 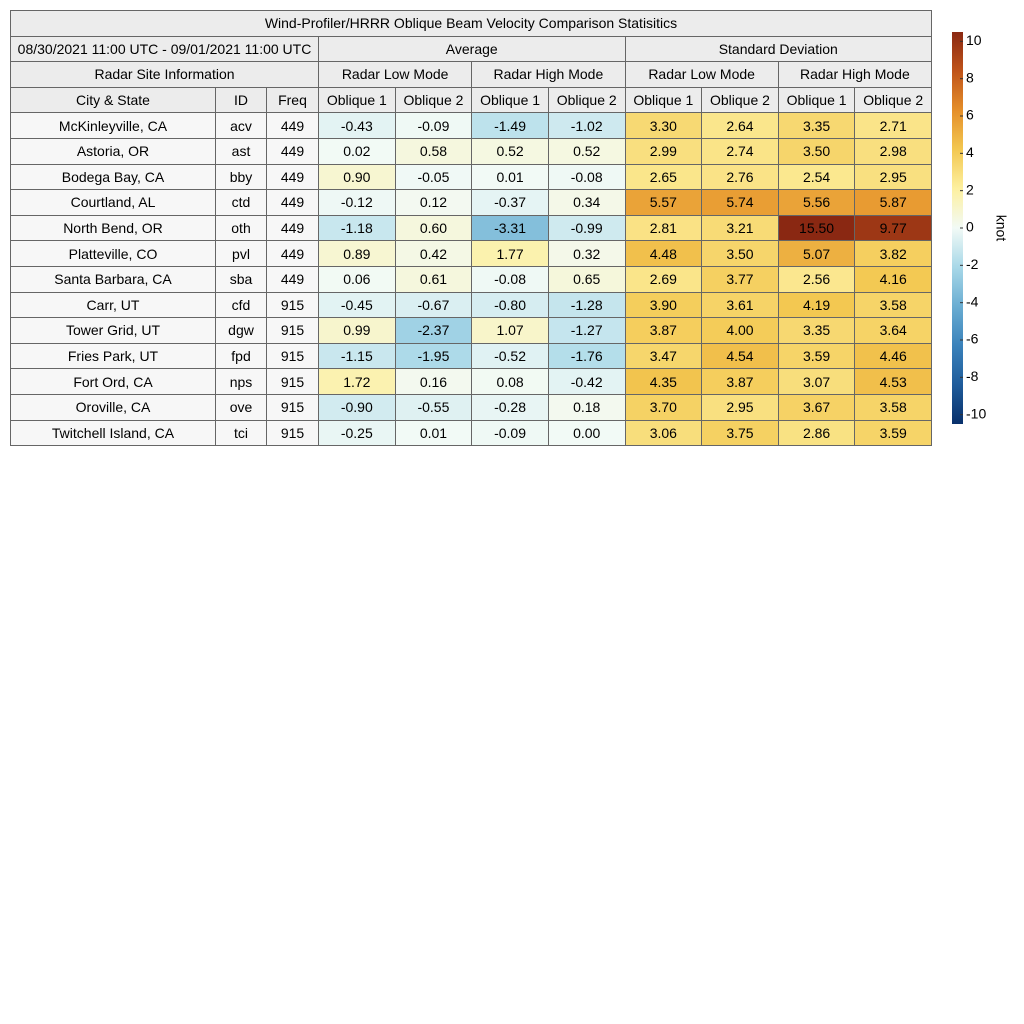 I want to click on value-cell: 3.06, so click(x=663, y=433).